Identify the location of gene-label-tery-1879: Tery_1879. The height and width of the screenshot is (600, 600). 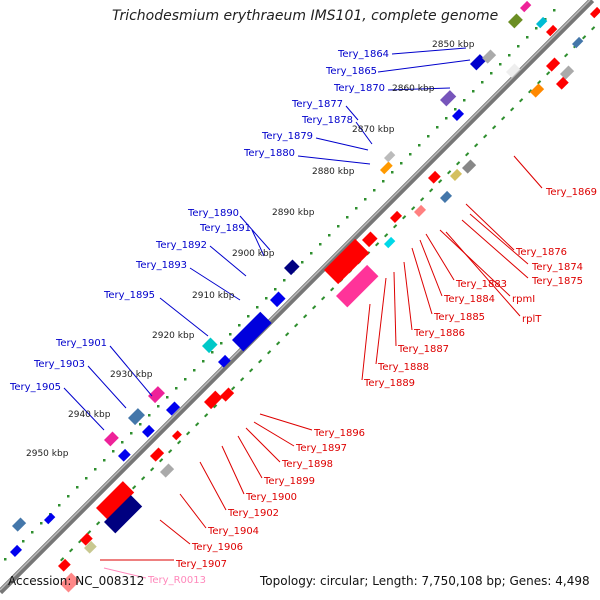
(287, 136).